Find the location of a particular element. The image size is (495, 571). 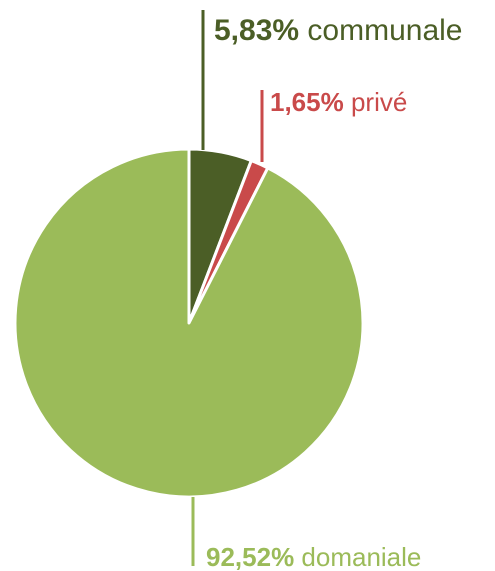

slice-name-label: privé is located at coordinates (376, 102).